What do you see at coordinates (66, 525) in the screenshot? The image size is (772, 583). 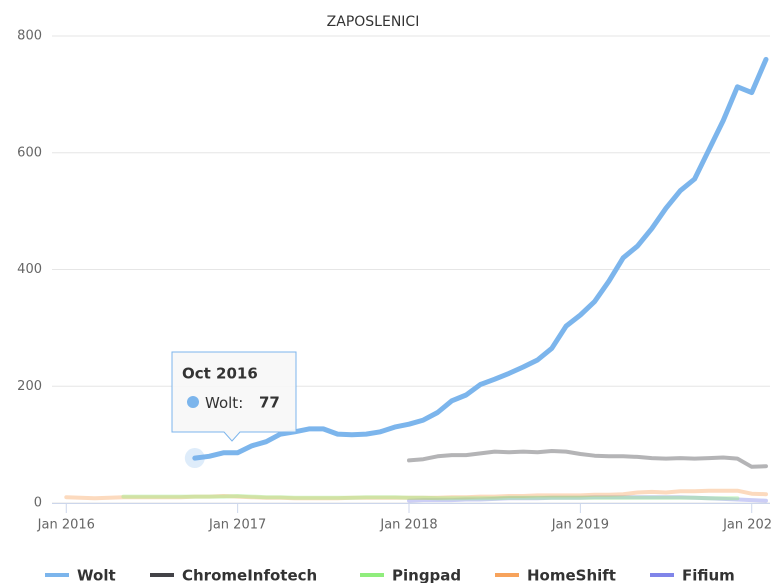 I see `x-tick-label: Jan 2016` at bounding box center [66, 525].